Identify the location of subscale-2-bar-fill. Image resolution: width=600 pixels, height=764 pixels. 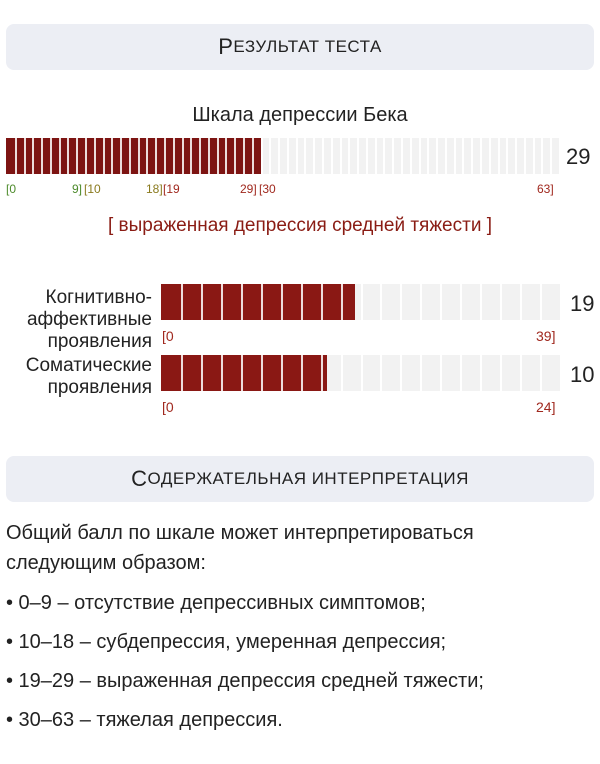
(244, 373).